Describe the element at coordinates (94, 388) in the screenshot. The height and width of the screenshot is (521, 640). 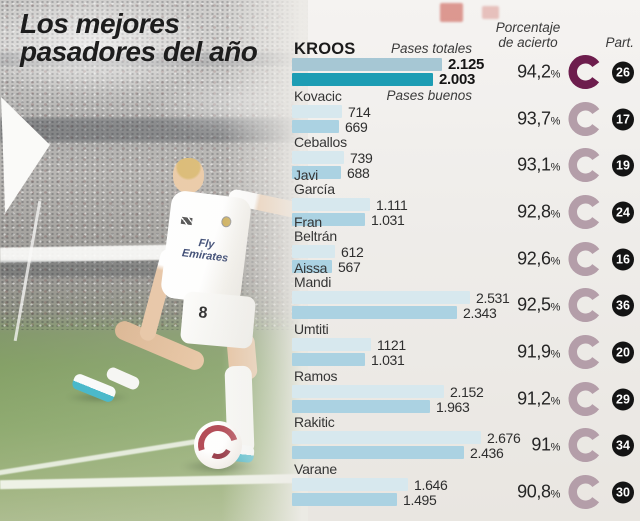
I see `player-left-boot` at that location.